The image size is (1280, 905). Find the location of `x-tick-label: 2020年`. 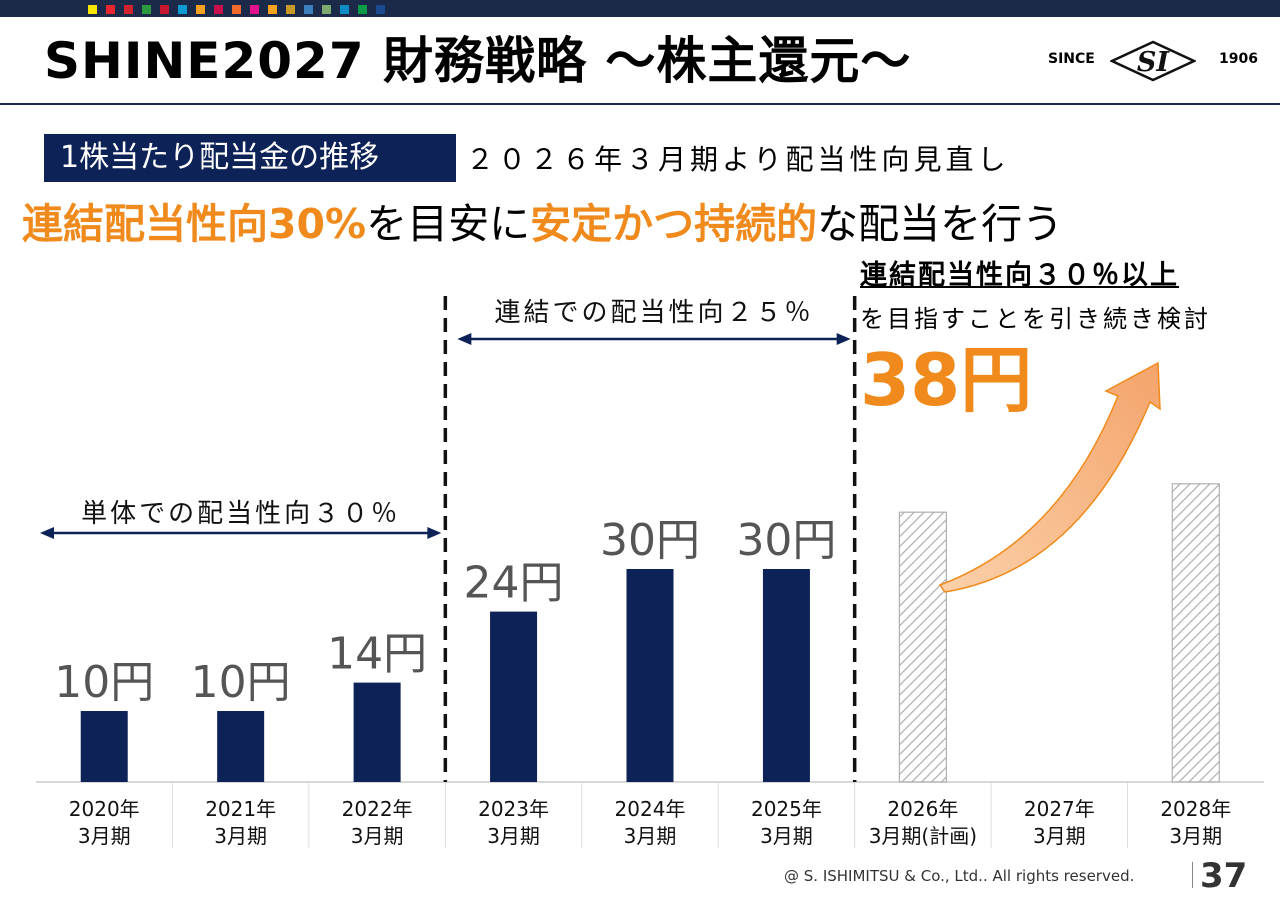

x-tick-label: 2020年 is located at coordinates (104, 809).